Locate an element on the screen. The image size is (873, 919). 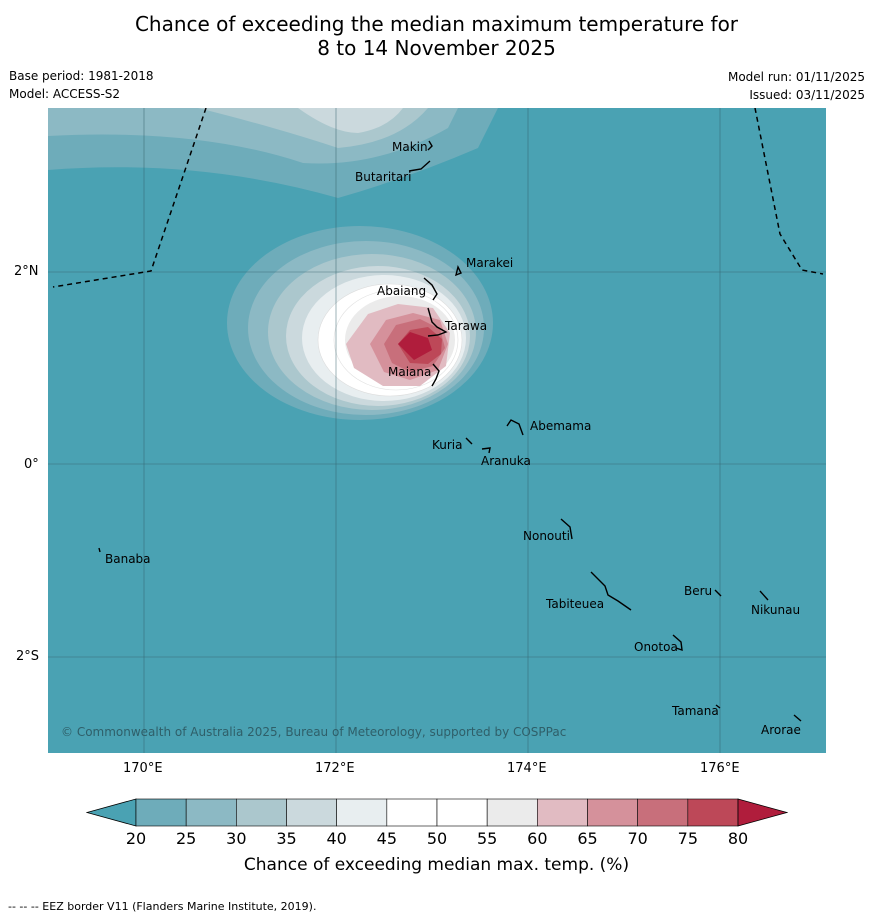
place-label-abaiang: Abaiang is located at coordinates (401, 291).